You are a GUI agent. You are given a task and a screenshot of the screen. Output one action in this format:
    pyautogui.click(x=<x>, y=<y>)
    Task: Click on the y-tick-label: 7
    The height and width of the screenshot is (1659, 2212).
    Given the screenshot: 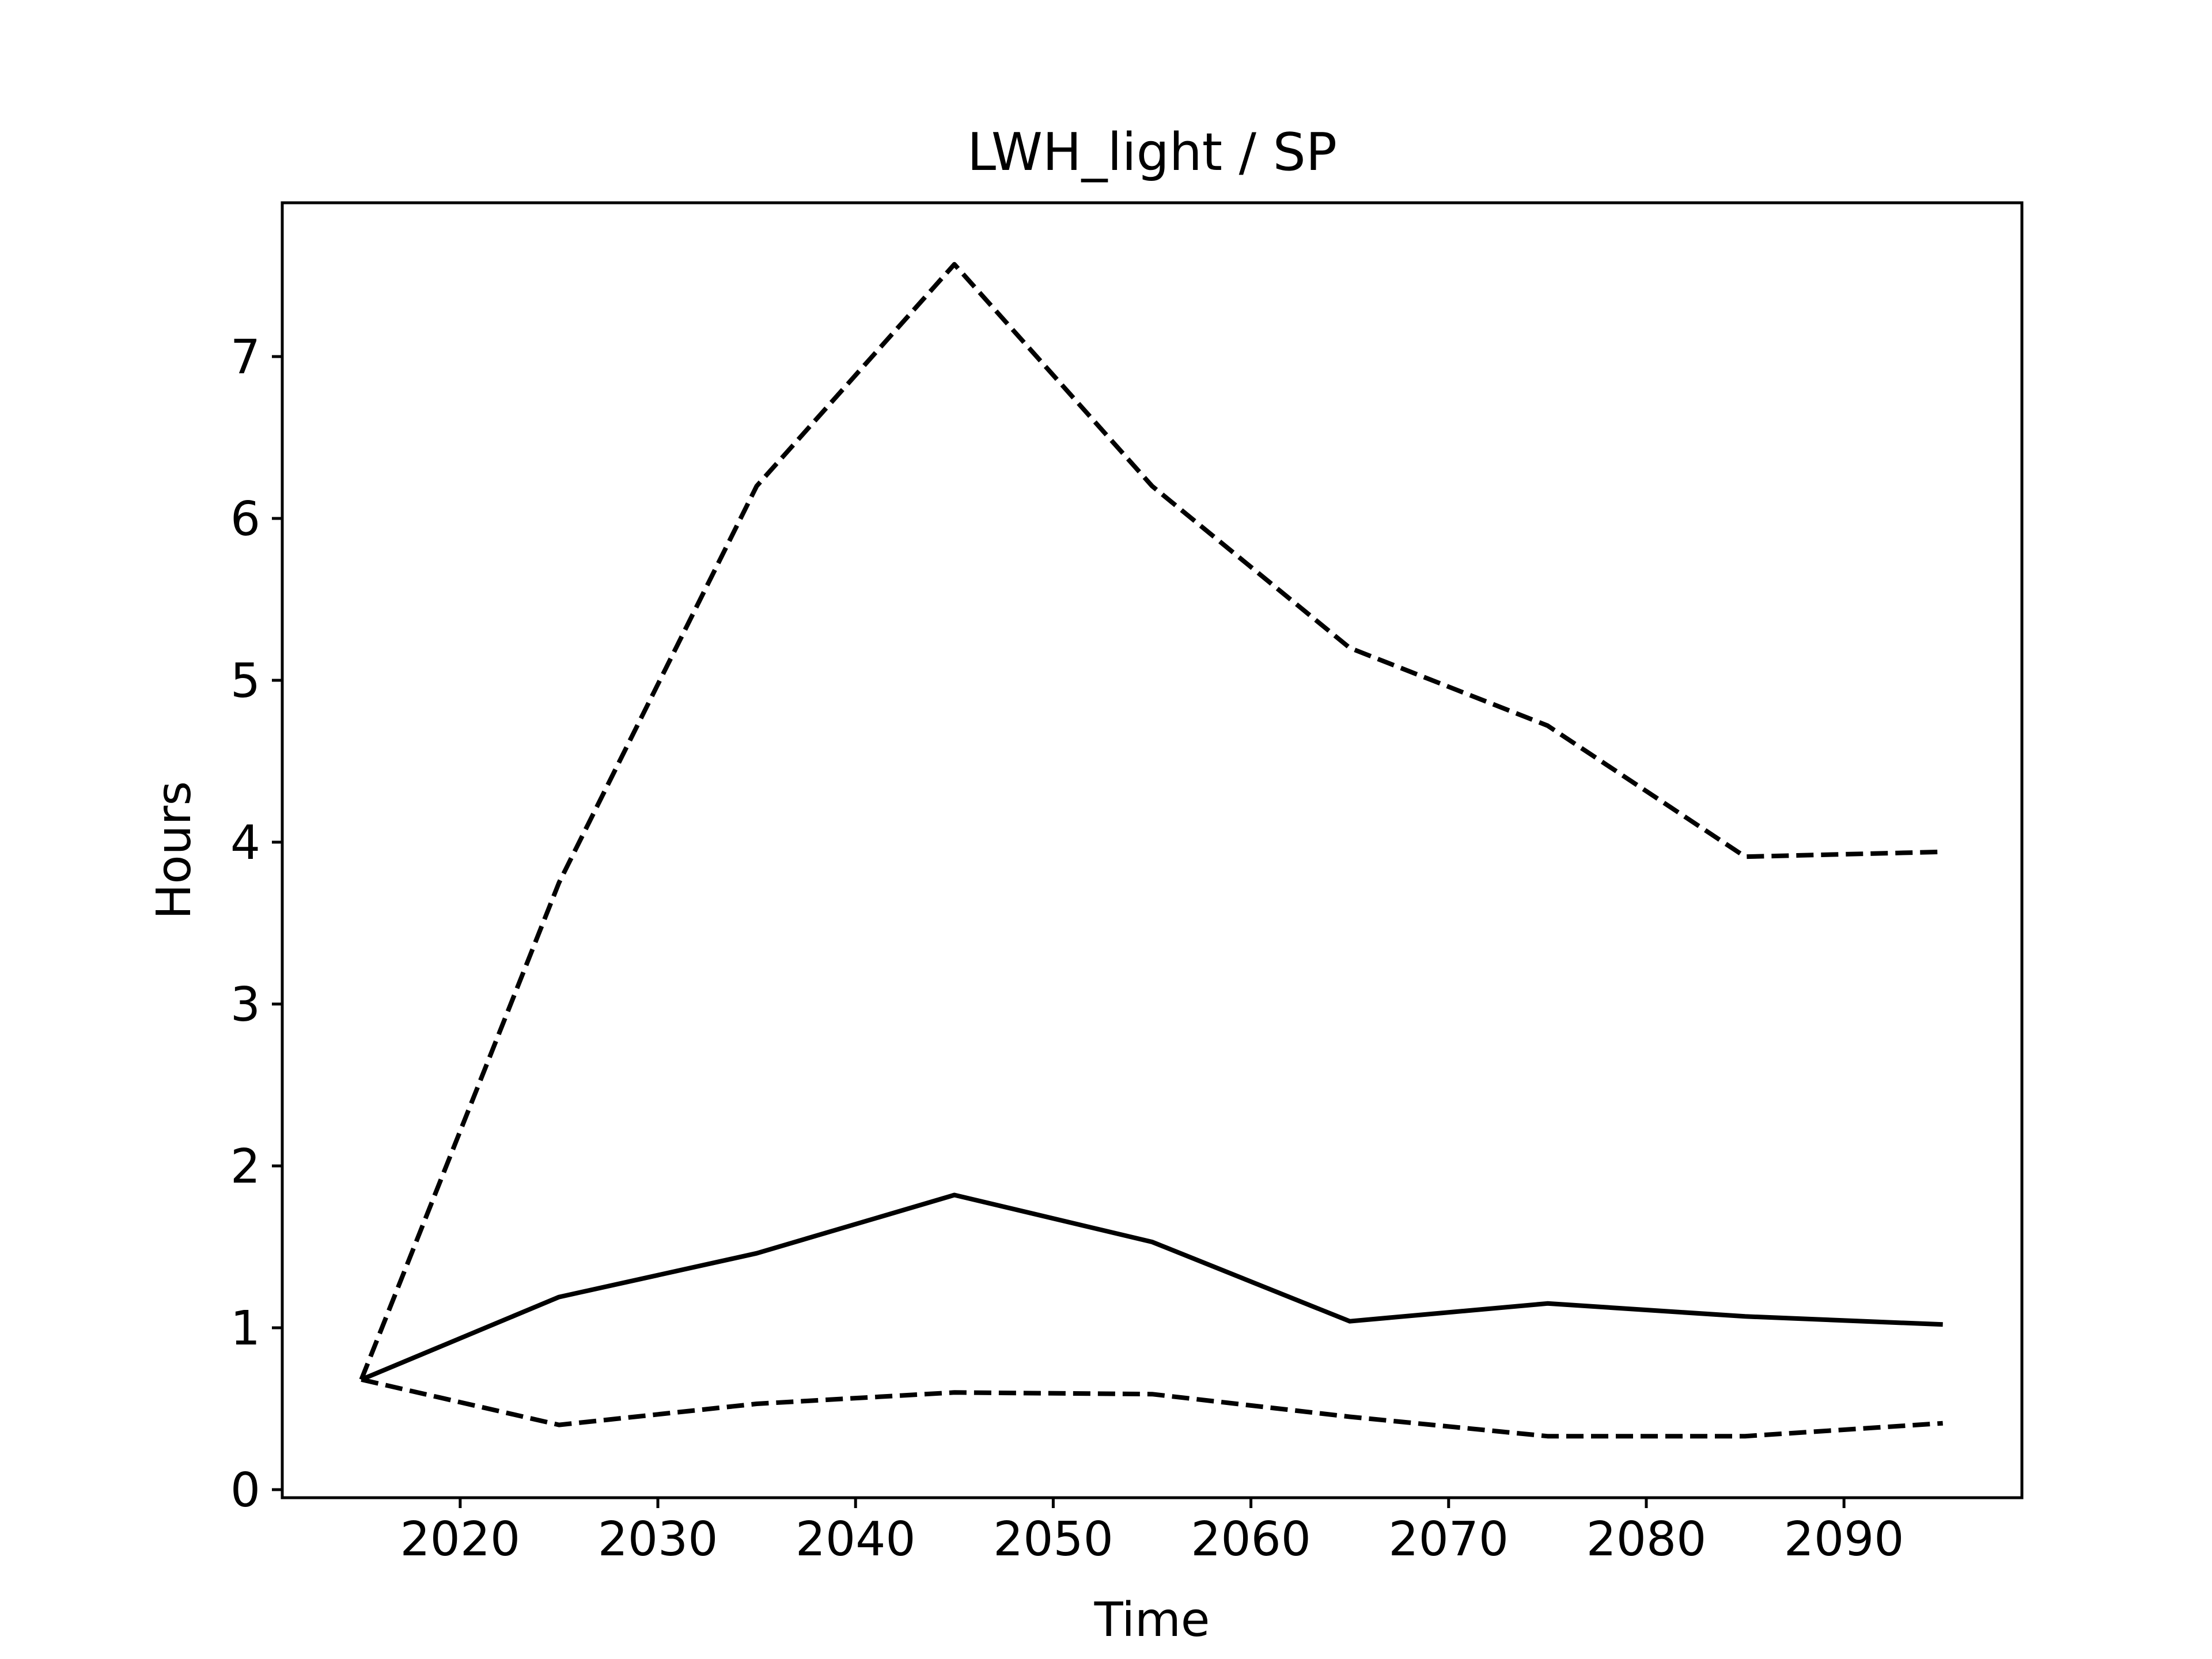 What is the action you would take?
    pyautogui.click(x=245, y=357)
    